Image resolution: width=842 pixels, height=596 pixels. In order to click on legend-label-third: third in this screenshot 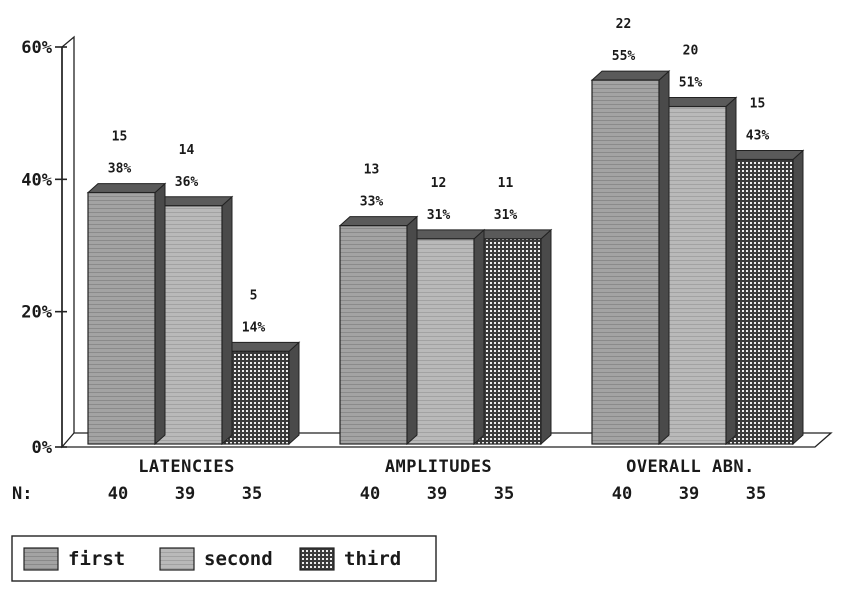, I will do `click(372, 559)`.